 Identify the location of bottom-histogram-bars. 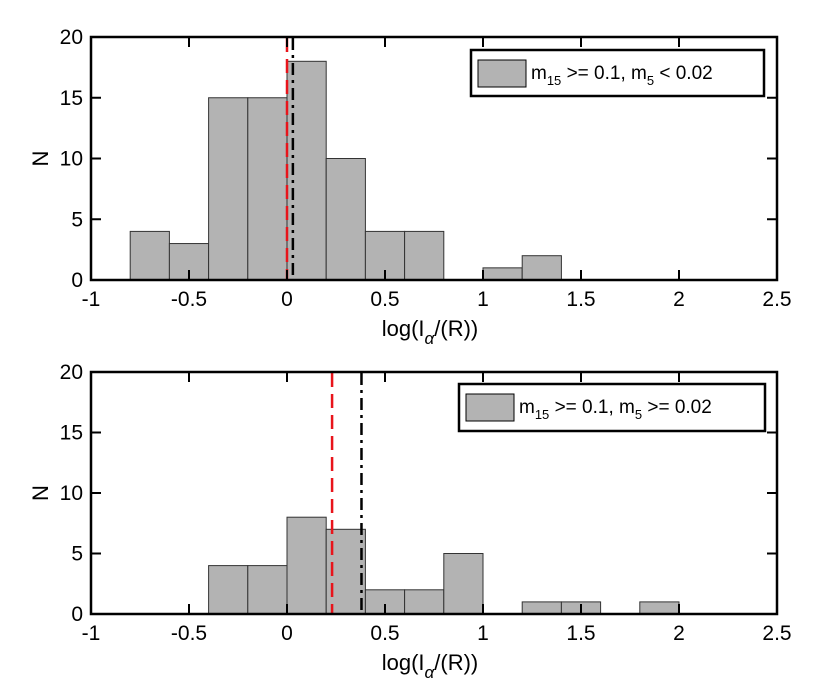
(444, 565).